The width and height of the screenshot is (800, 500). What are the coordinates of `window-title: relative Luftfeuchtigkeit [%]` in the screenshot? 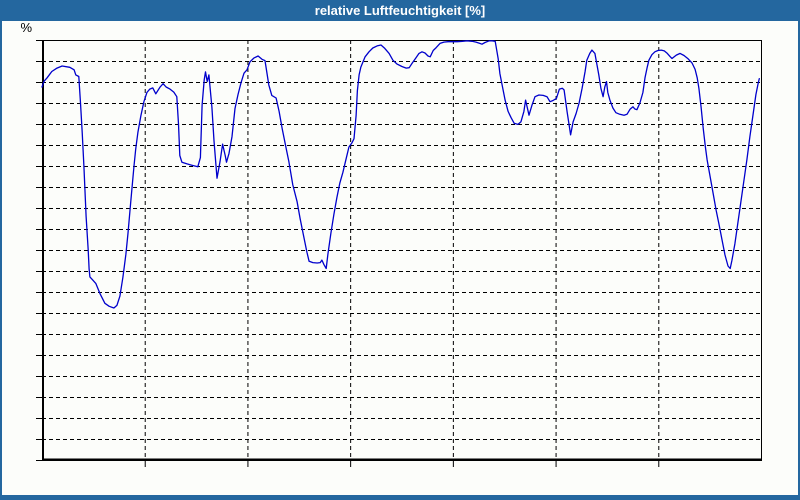 It's located at (400, 10).